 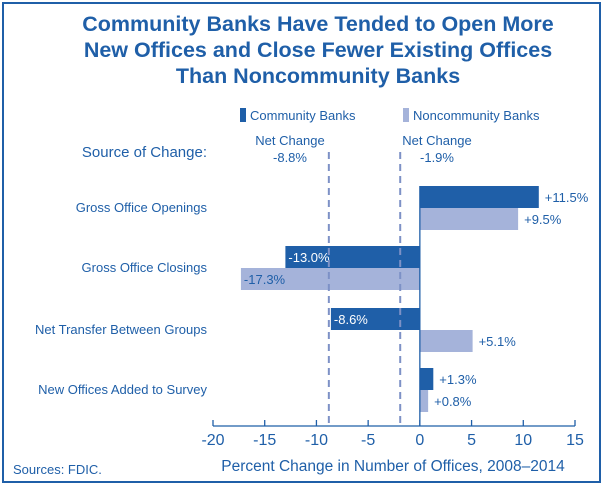 I want to click on x-tick-label: 15, so click(x=575, y=440).